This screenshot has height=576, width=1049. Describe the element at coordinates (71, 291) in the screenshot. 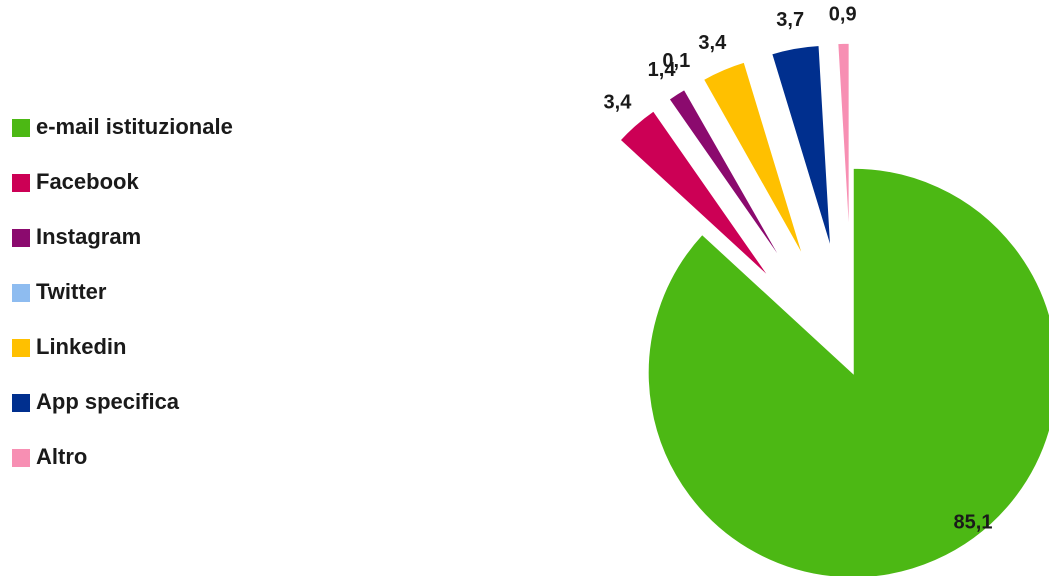

I see `legend-label: Twitter` at that location.